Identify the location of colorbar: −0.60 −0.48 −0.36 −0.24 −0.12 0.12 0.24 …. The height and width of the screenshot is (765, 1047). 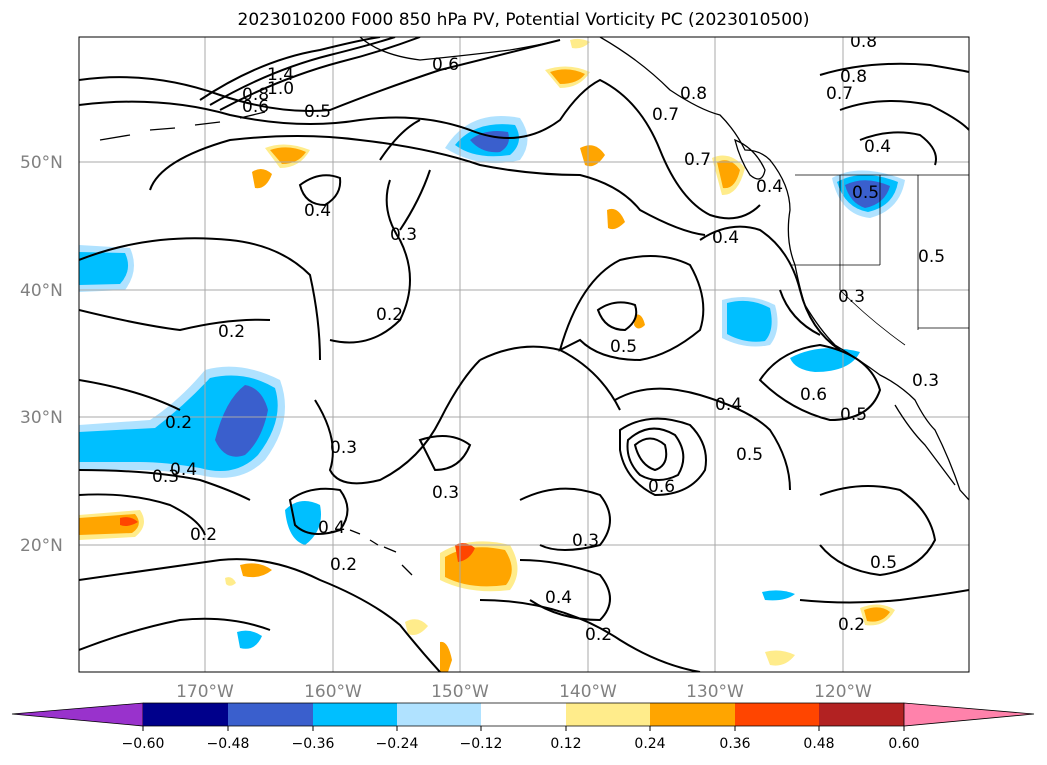
(523, 727).